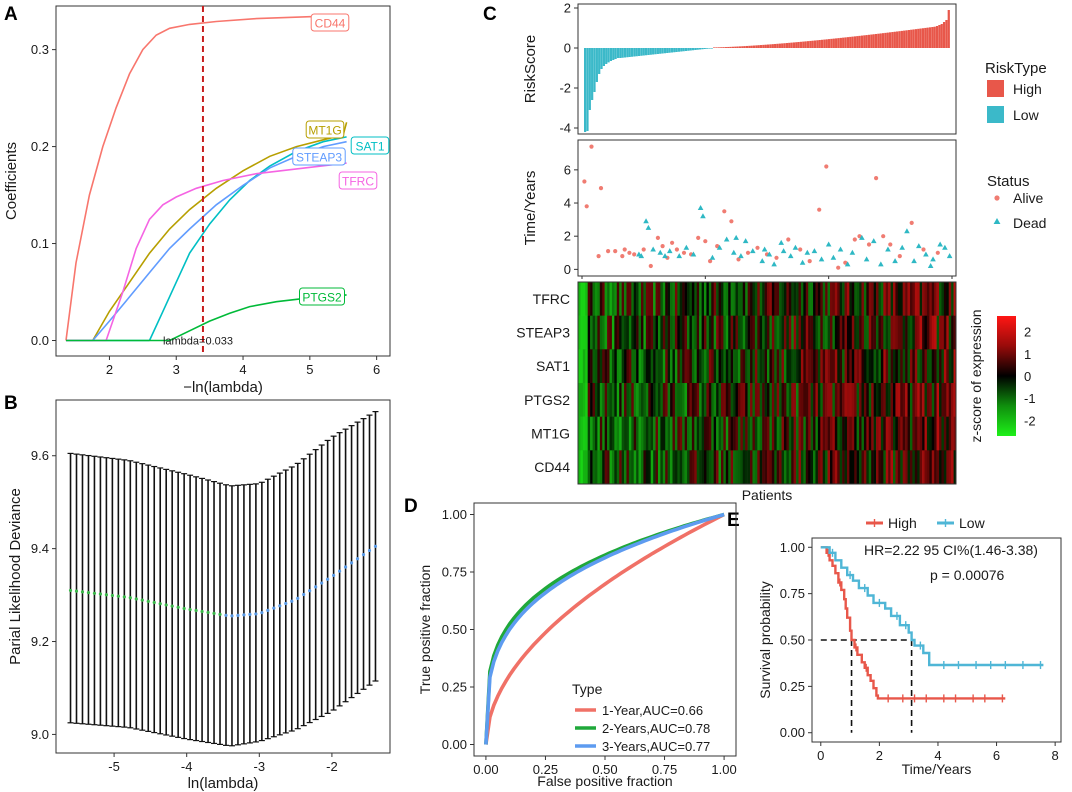 Image resolution: width=1072 pixels, height=792 pixels. Describe the element at coordinates (567, 269) in the screenshot. I see `panel-c2-ytick-label: 0` at that location.